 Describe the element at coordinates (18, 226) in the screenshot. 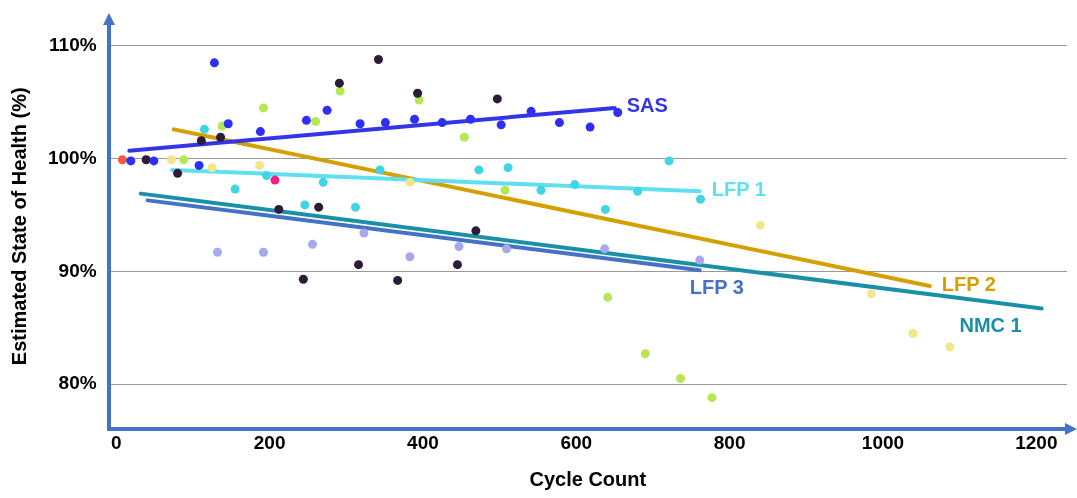

I see `y-axis-title: Estimated State of Health (%)` at that location.